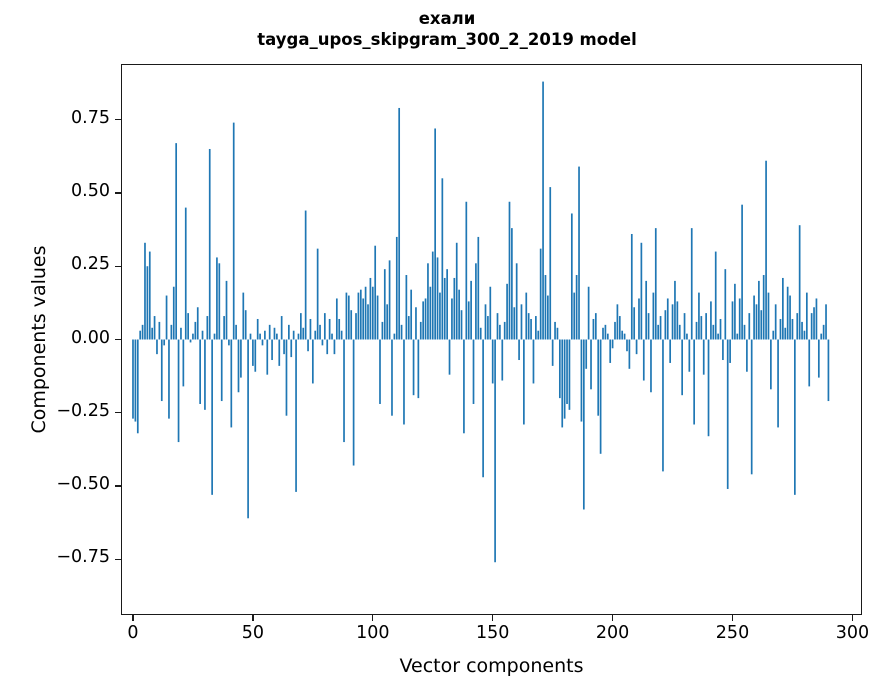 The width and height of the screenshot is (880, 696). What do you see at coordinates (83, 410) in the screenshot?
I see `y-tick-label: −0.25` at bounding box center [83, 410].